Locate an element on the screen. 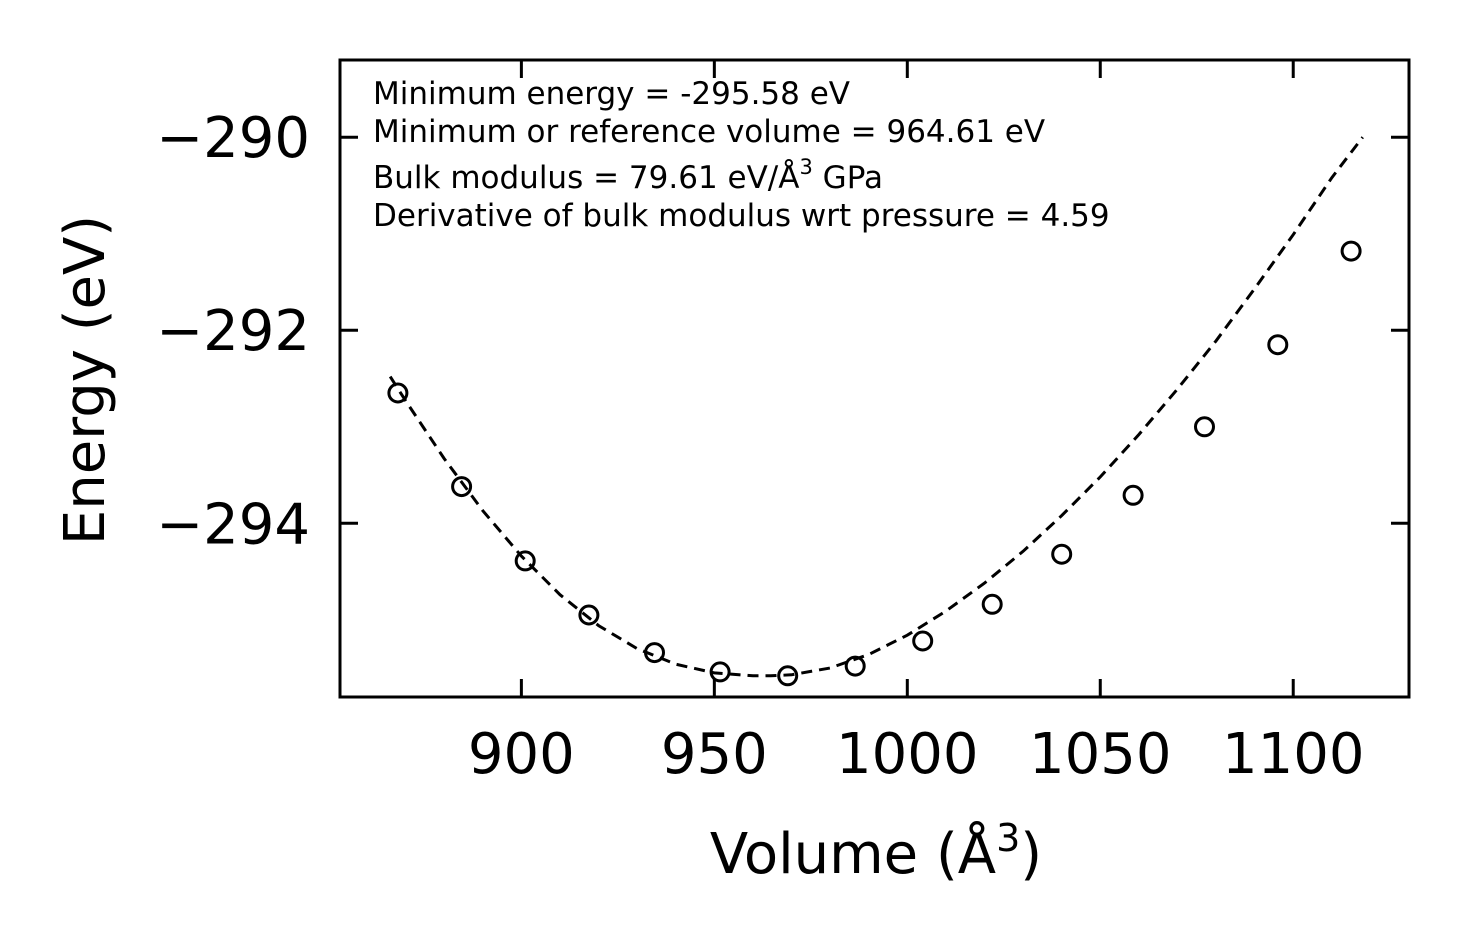 The image size is (1469, 943). annotation-ref-volume: Minimum or reference volume = 964.61 eV is located at coordinates (709, 132).